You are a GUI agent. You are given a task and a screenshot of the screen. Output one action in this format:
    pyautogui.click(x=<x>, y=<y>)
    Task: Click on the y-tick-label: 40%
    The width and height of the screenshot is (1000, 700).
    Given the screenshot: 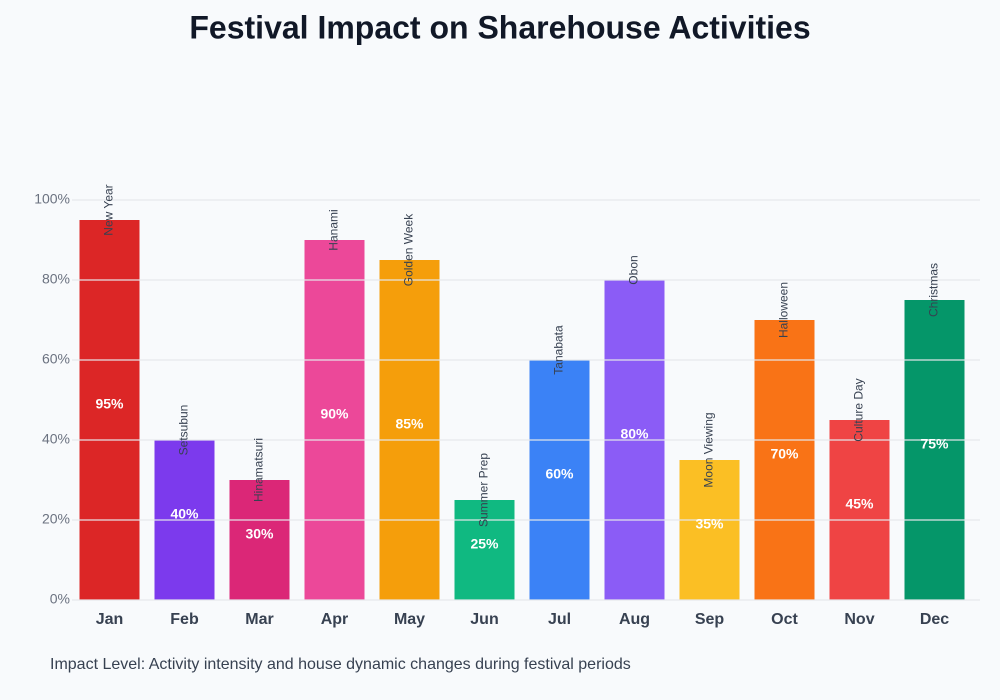 What is the action you would take?
    pyautogui.click(x=56, y=439)
    